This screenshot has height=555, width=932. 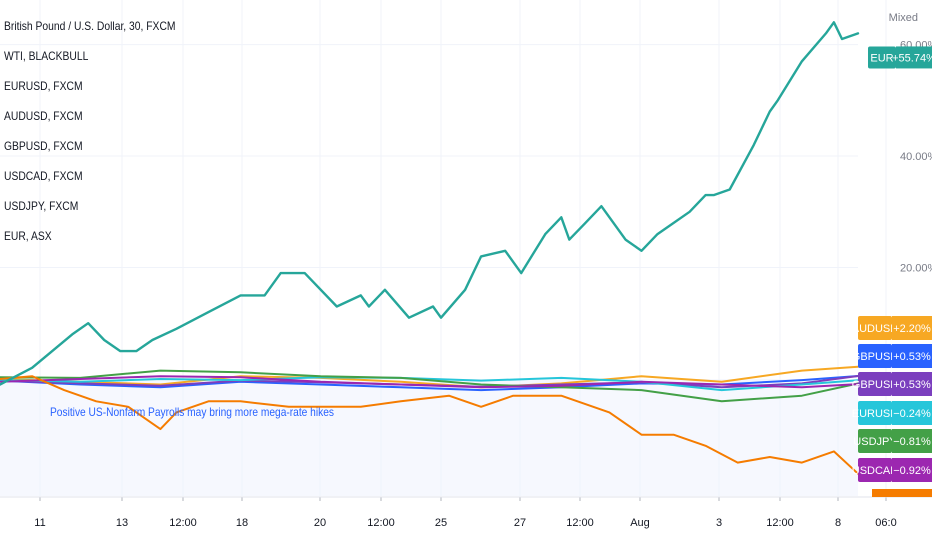 I want to click on price-label-value: −0.24%, so click(x=912, y=414).